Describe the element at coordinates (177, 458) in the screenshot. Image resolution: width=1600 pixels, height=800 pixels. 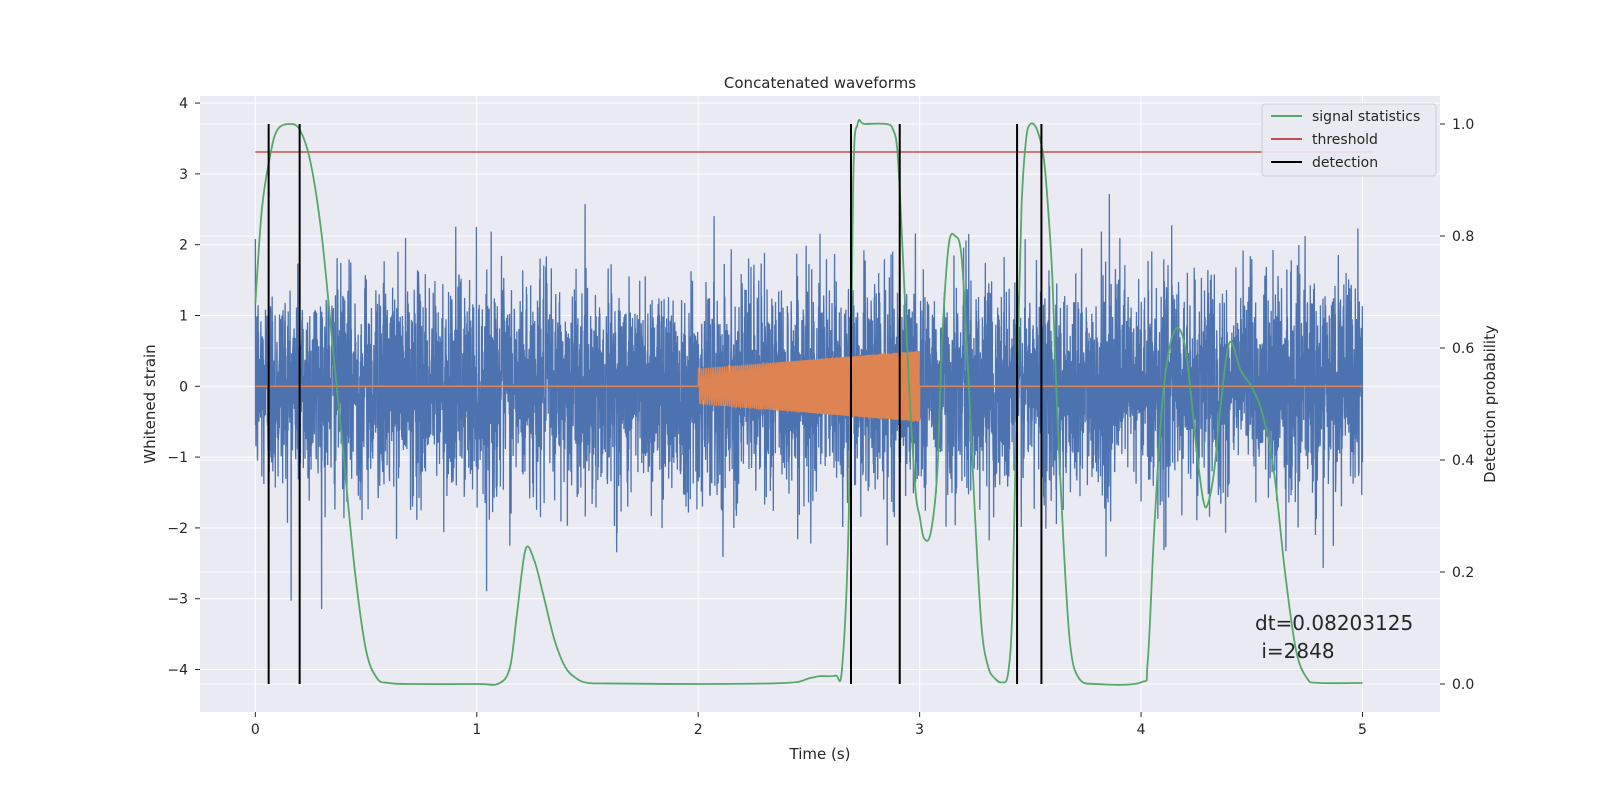
I see `y-tick-label: −1` at that location.